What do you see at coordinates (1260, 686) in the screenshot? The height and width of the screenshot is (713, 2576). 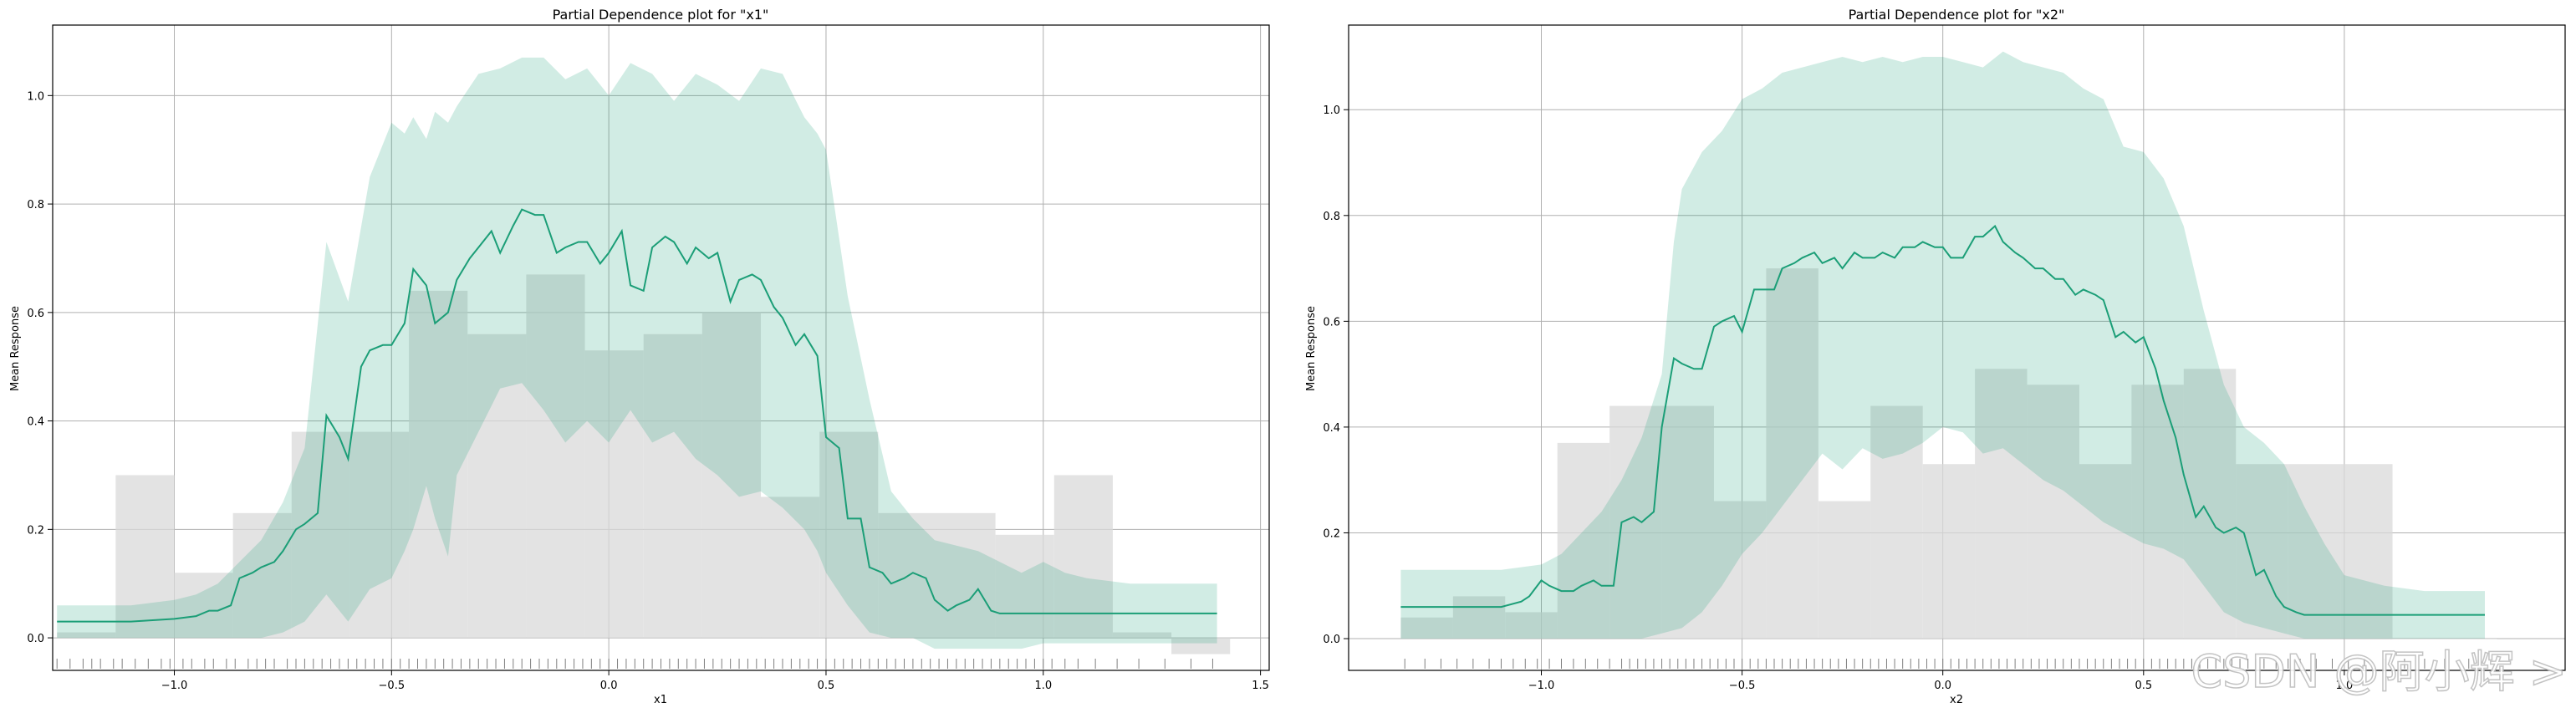 I see `x-tick-label: 1.5` at bounding box center [1260, 686].